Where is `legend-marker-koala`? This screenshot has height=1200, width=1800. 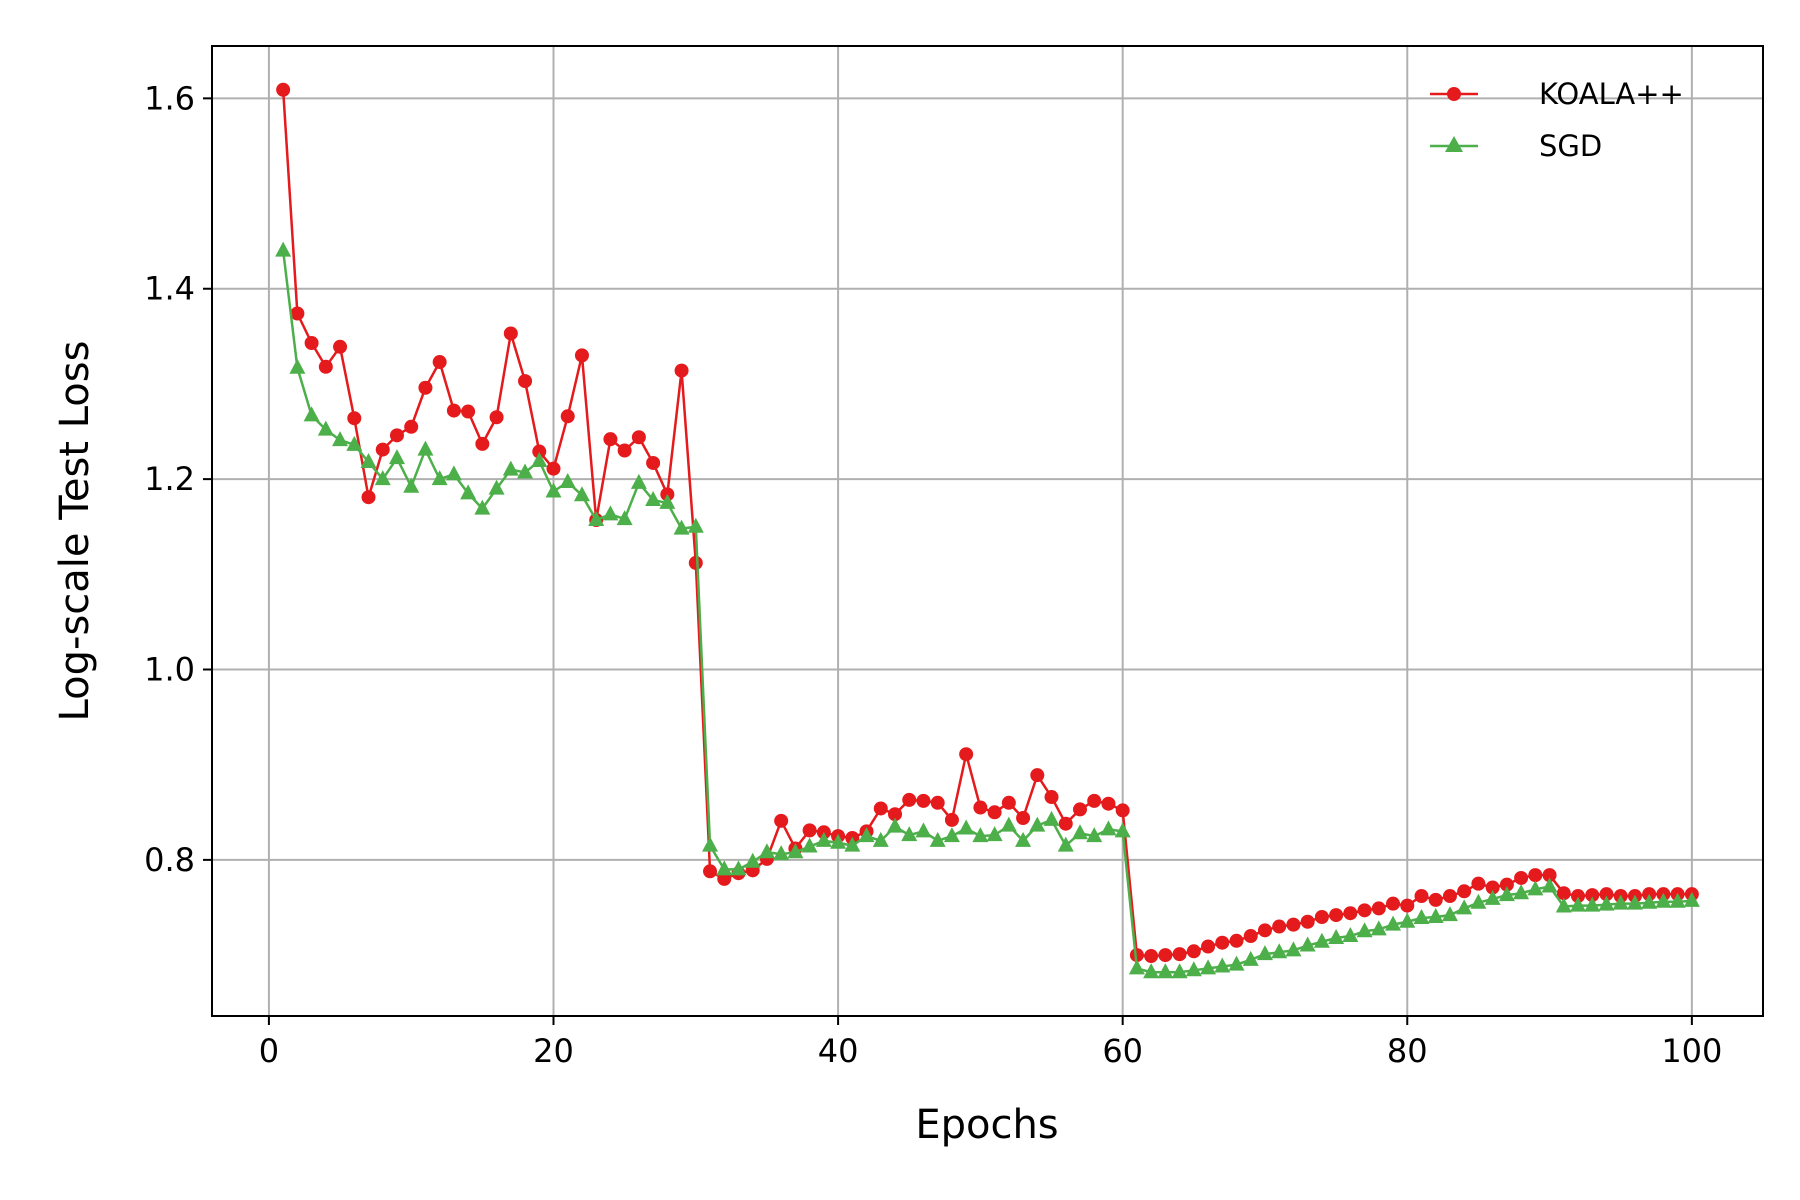
legend-marker-koala is located at coordinates (1454, 94).